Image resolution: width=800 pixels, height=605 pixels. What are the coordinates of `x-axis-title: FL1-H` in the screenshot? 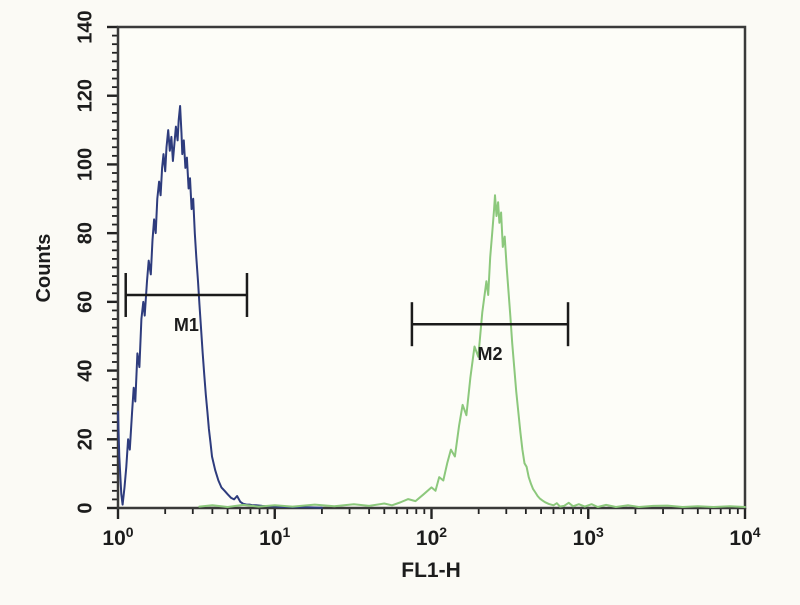 It's located at (431, 570).